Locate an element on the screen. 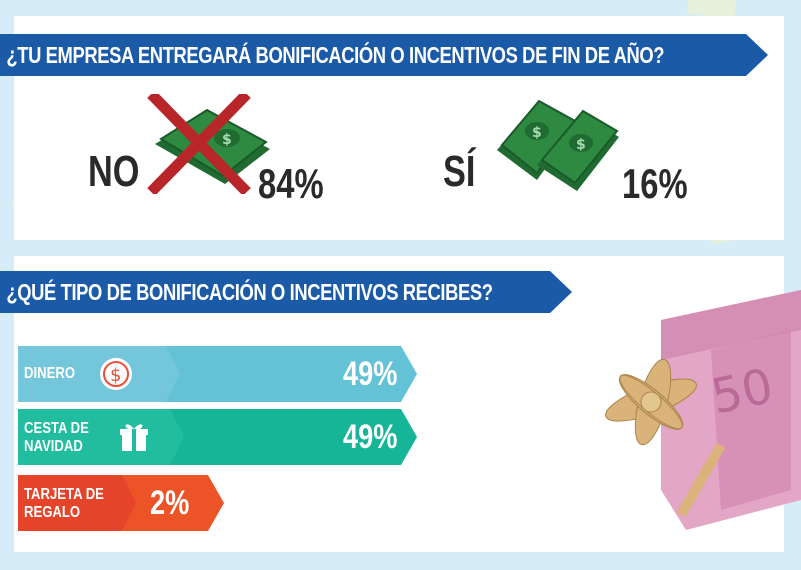  bar-cesta-de-navidad-value: 49% is located at coordinates (370, 437).